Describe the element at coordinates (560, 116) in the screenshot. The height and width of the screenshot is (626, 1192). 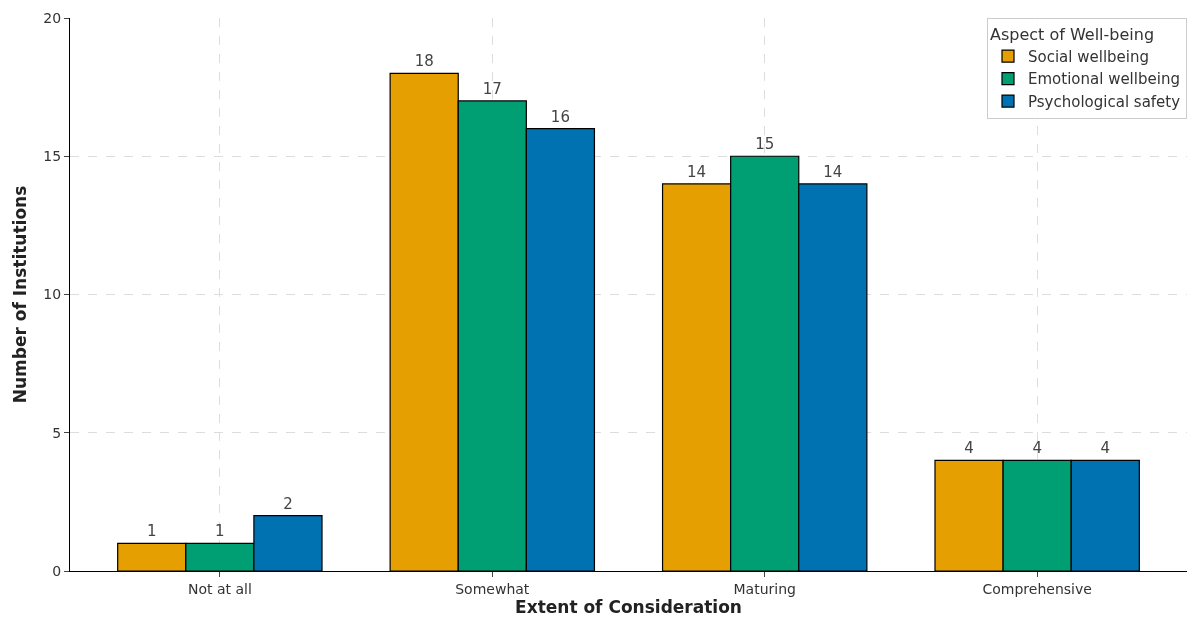
I see `data-label: 16` at that location.